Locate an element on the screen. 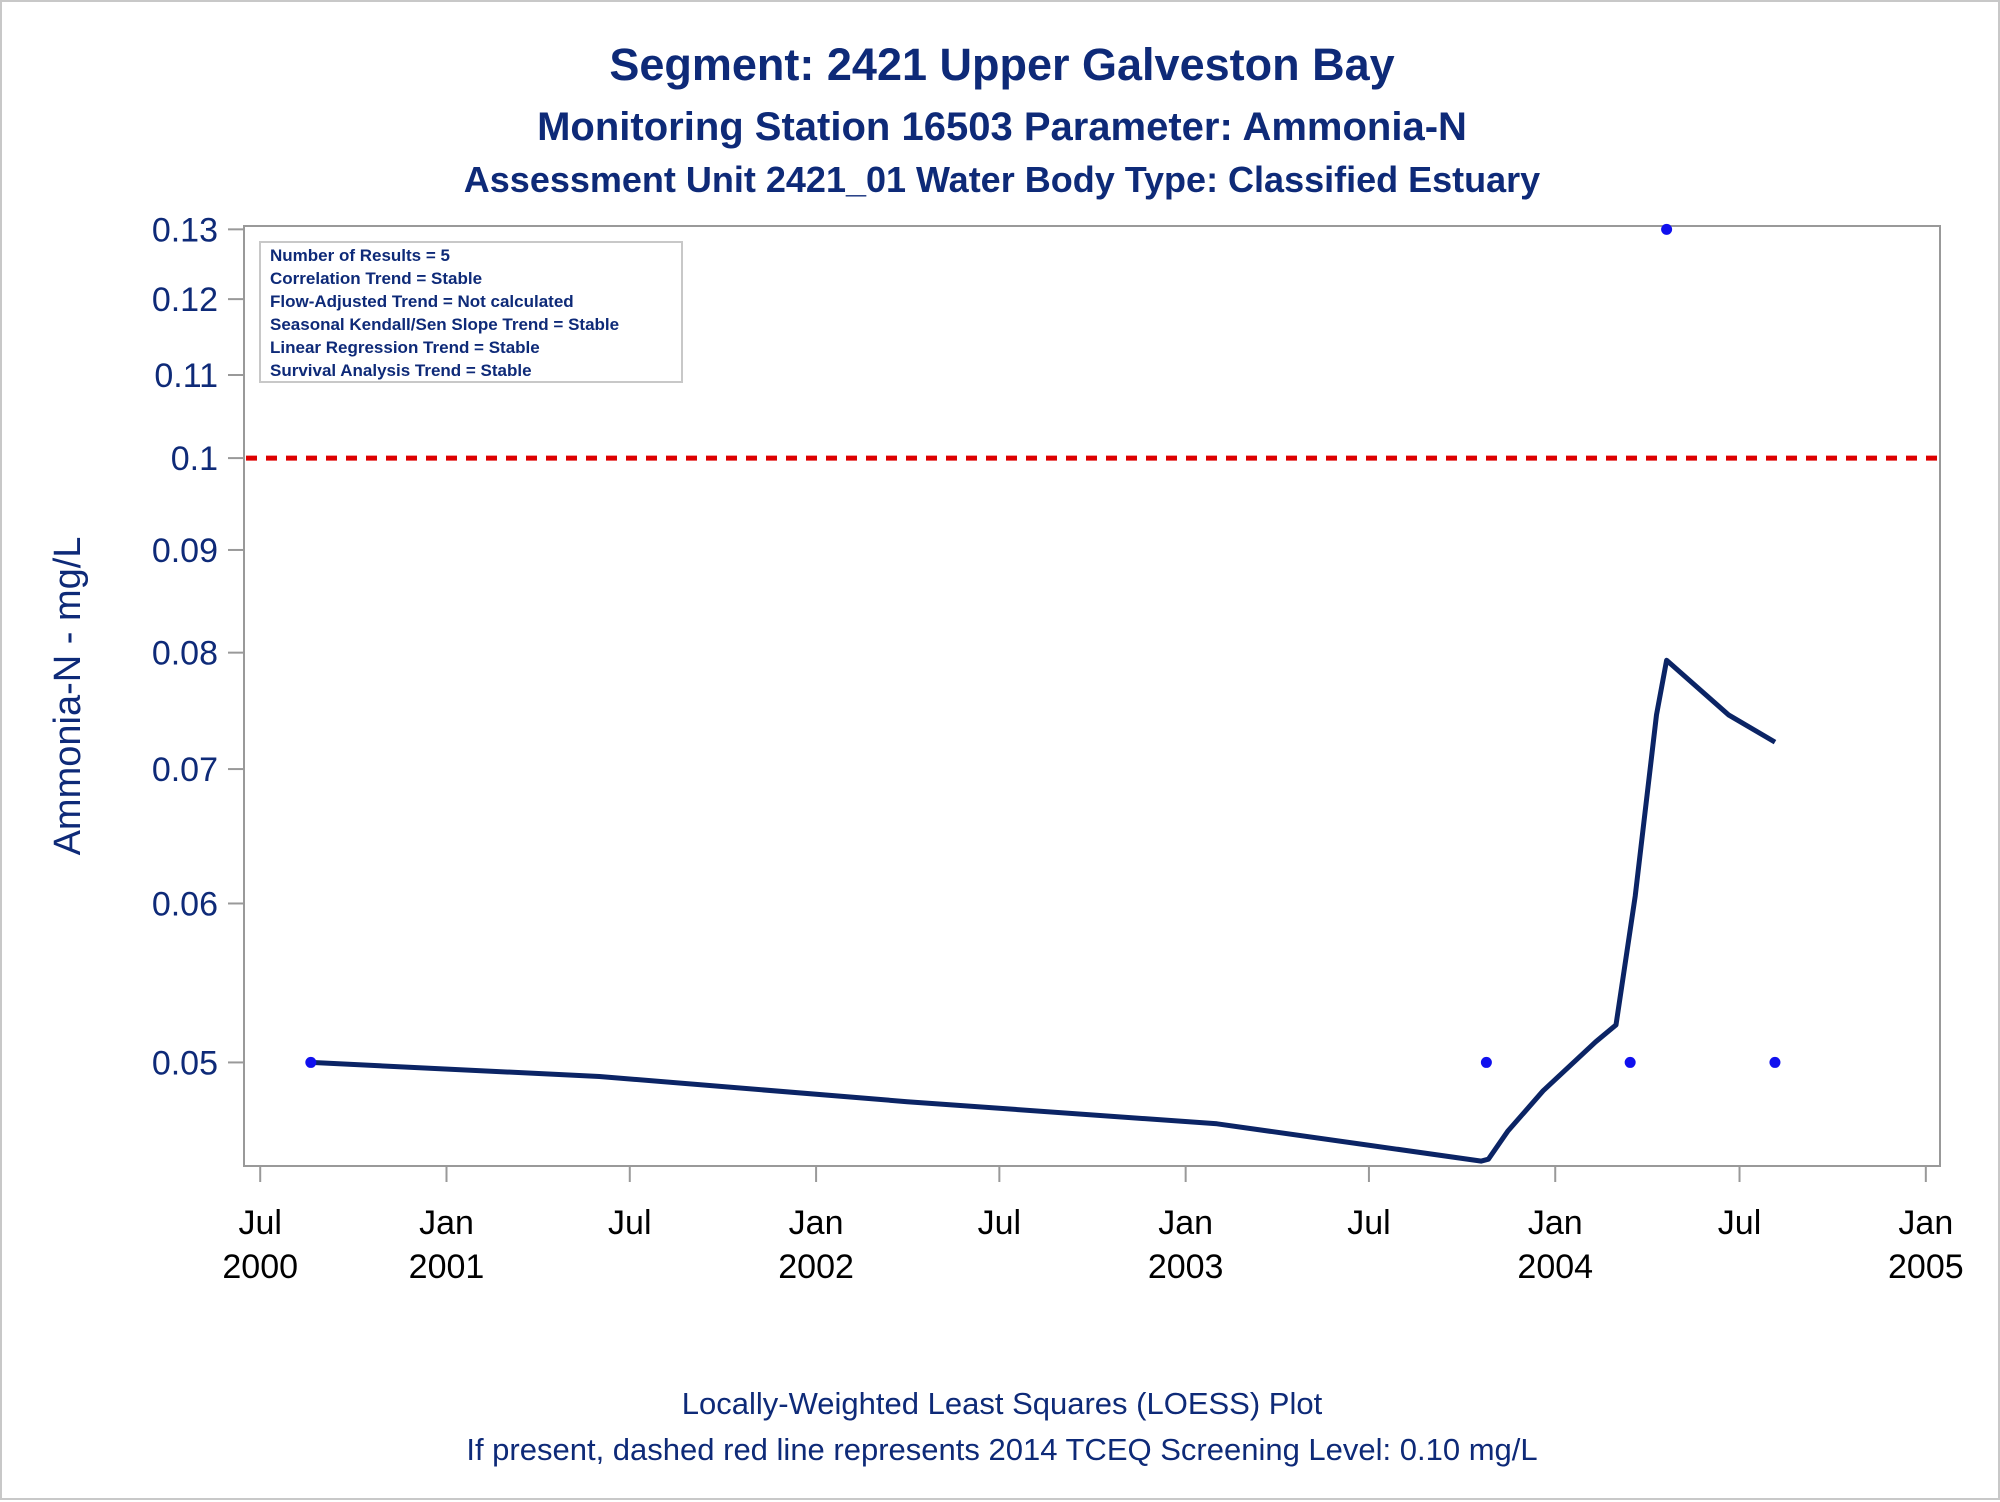 The width and height of the screenshot is (2000, 1502). stat-correlation-trend: Correlation Trend = Stable is located at coordinates (376, 278).